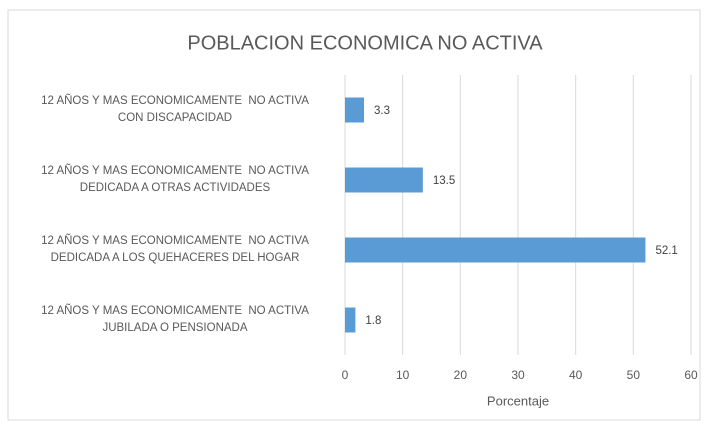 The height and width of the screenshot is (425, 709). What do you see at coordinates (691, 375) in the screenshot?
I see `x-tick-label: 60` at bounding box center [691, 375].